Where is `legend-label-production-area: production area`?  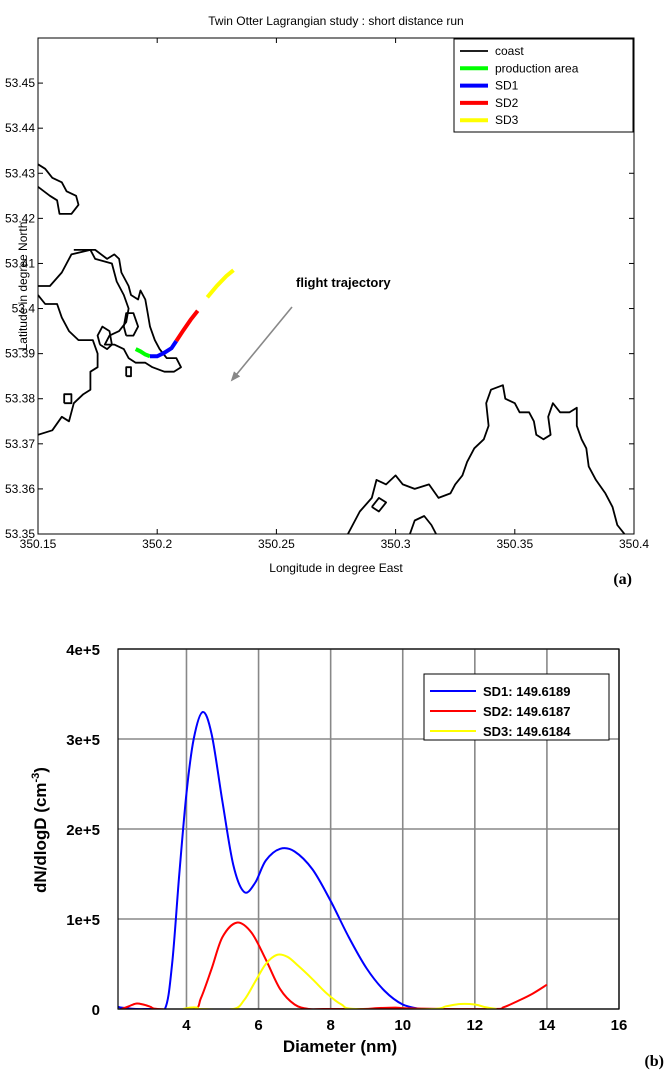
legend-label-production-area: production area is located at coordinates (537, 68).